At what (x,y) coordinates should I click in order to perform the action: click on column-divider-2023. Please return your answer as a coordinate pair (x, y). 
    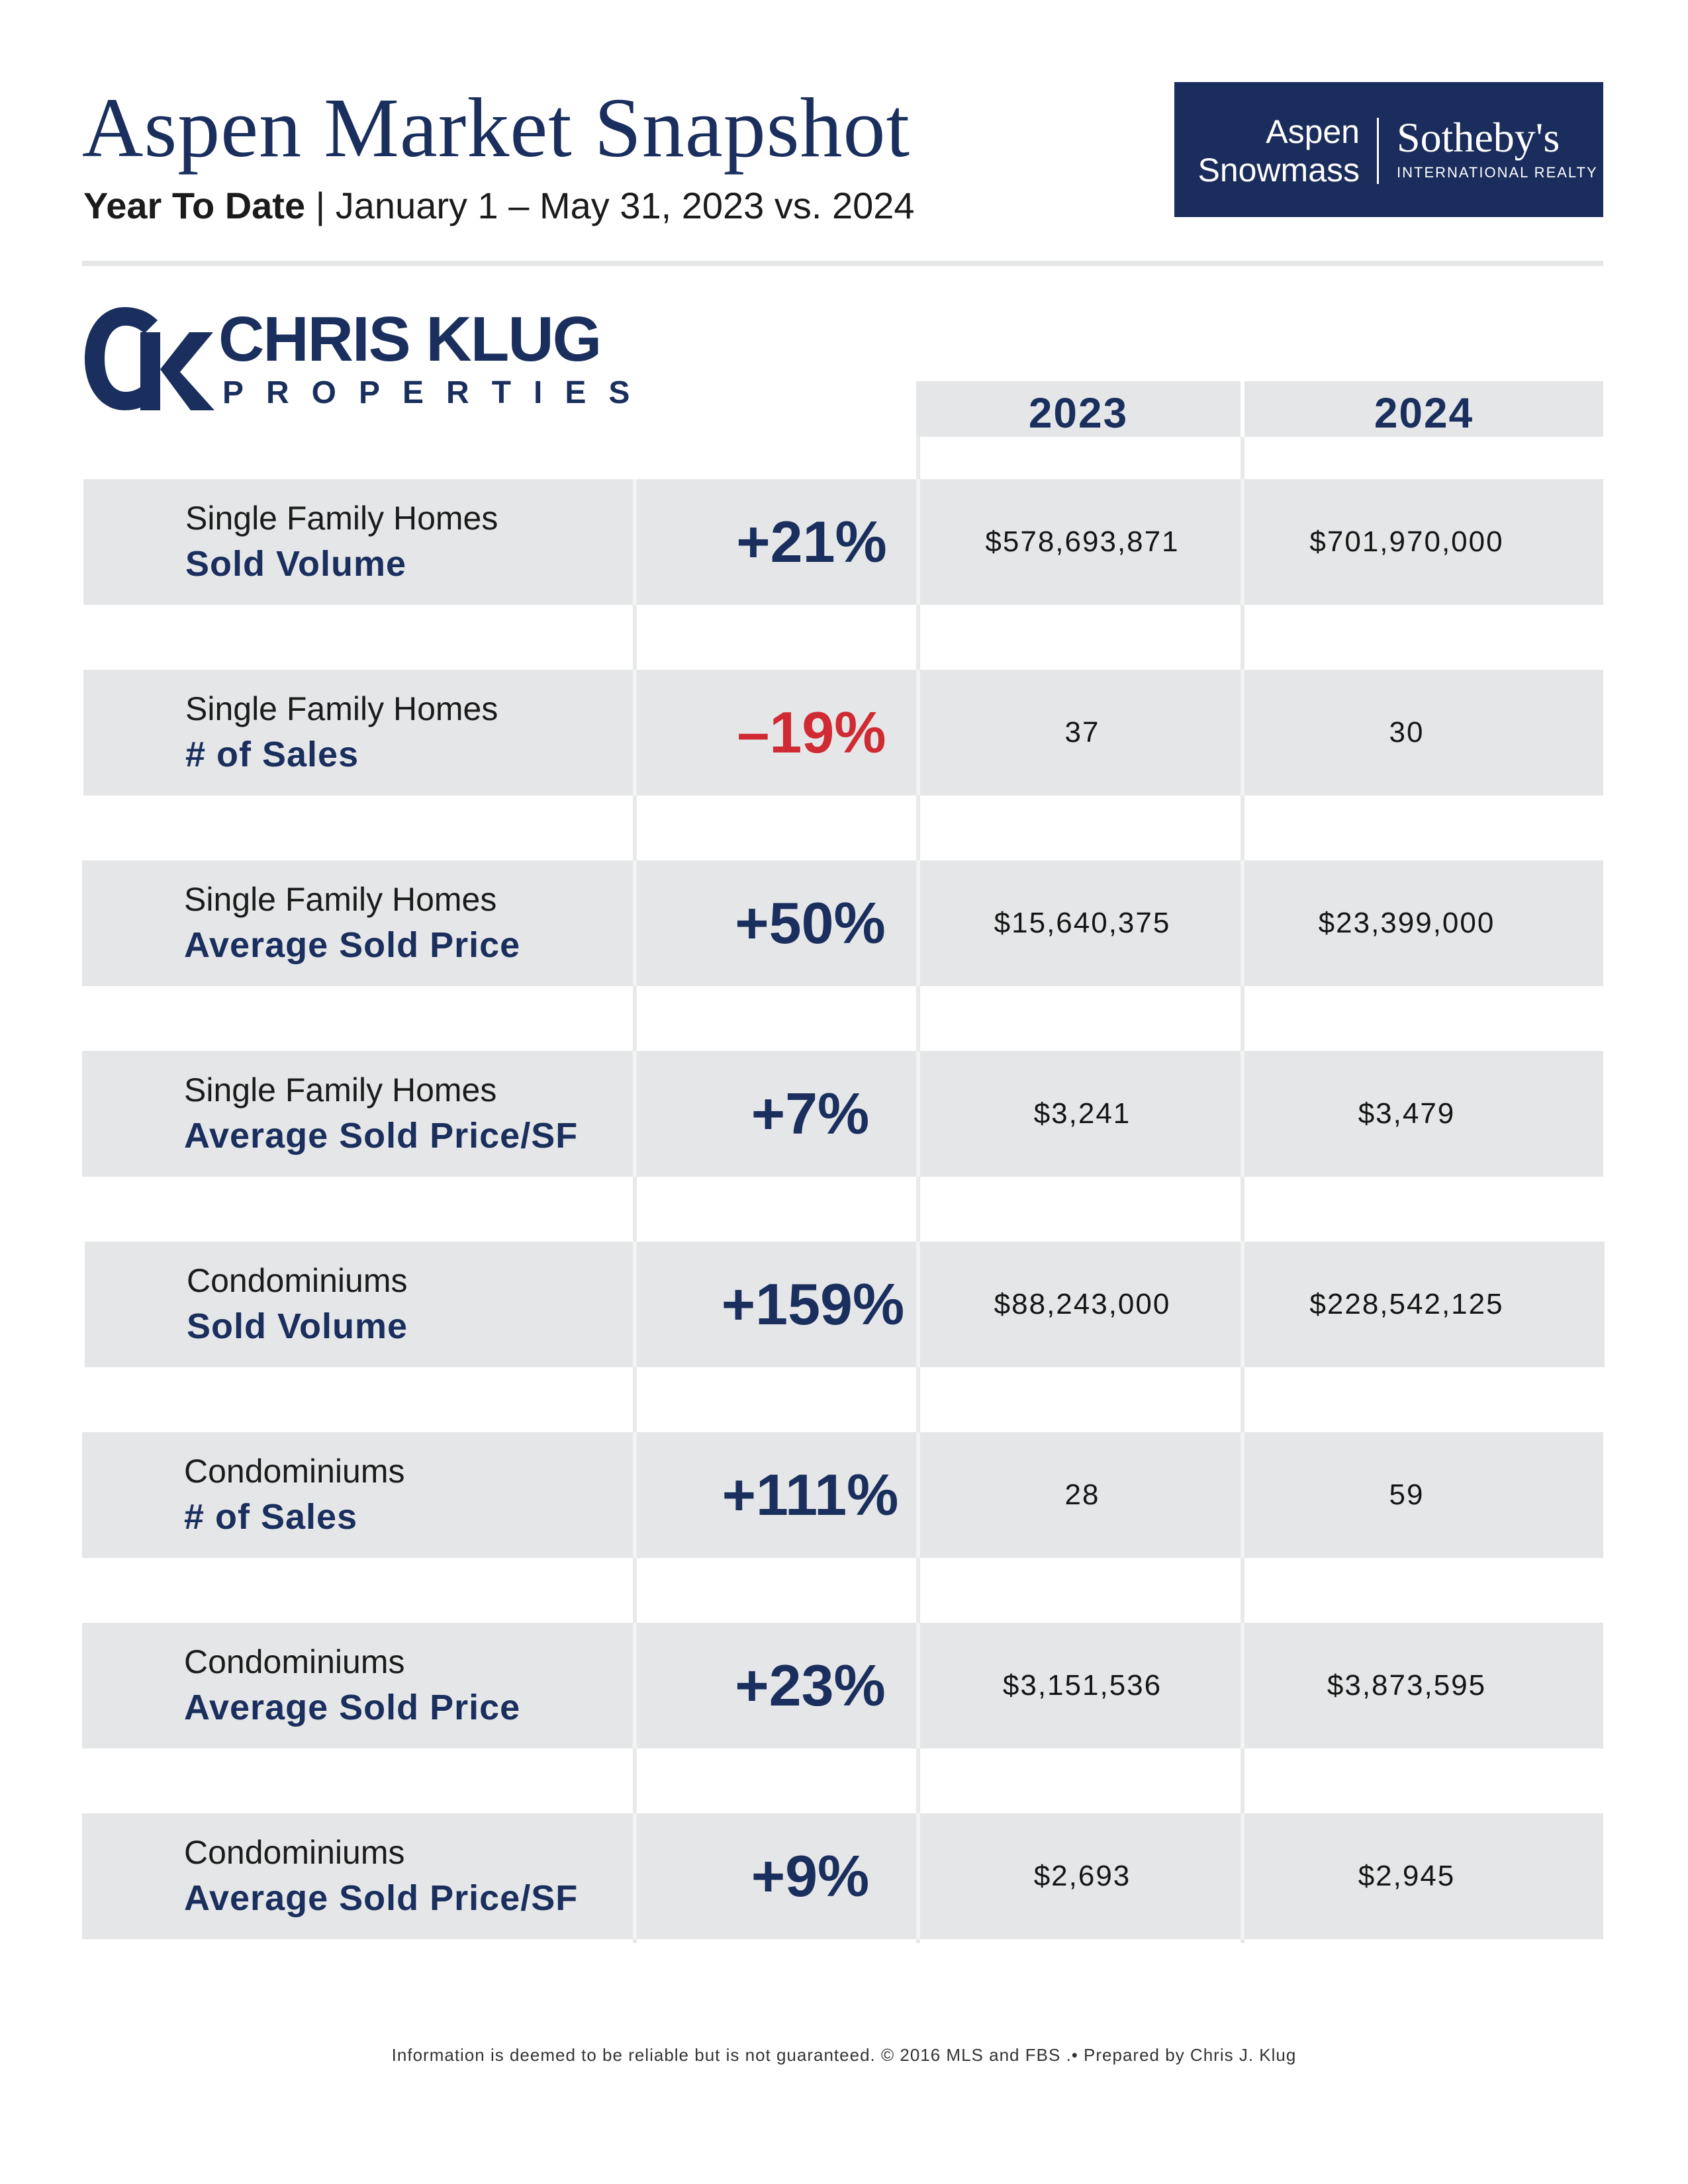
    Looking at the image, I should click on (918, 1190).